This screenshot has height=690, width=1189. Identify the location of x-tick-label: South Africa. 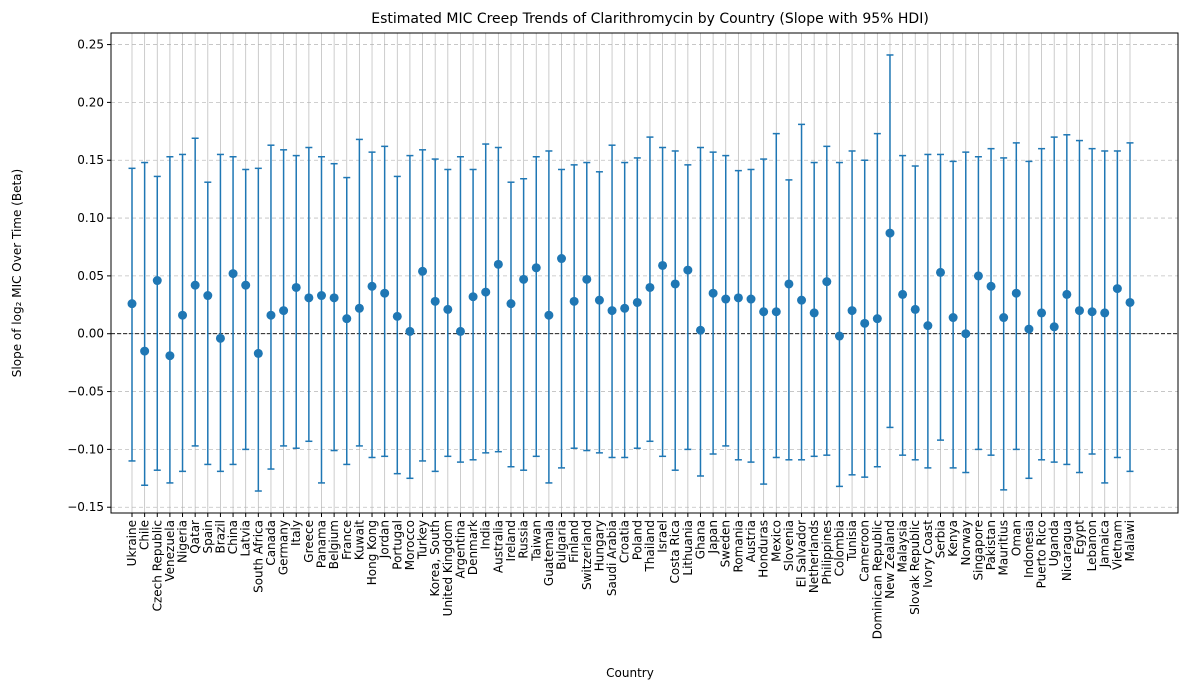
(258, 556).